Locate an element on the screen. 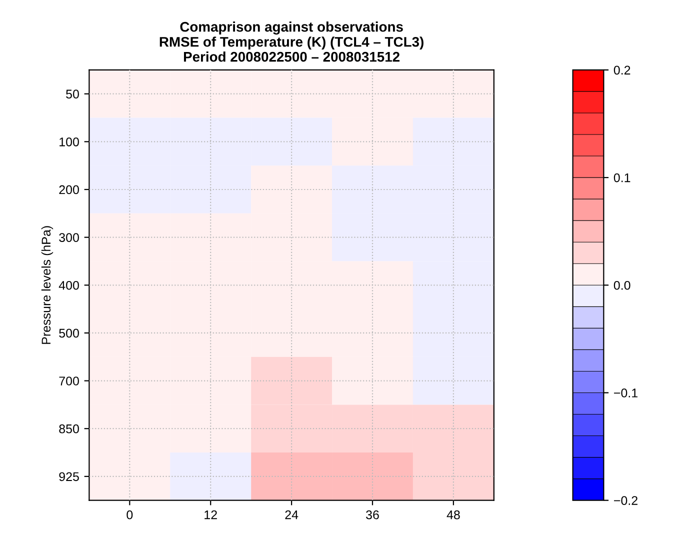 The height and width of the screenshot is (538, 686). y-tick-label: 850 is located at coordinates (69, 429).